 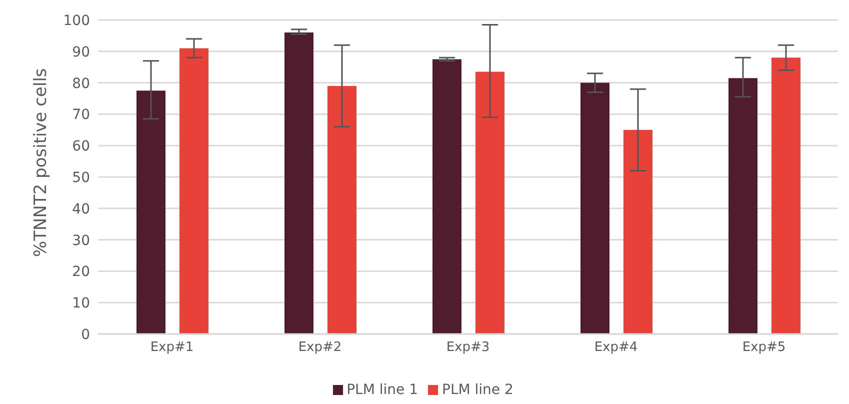 I want to click on x-tick-label: Exp#3, so click(x=468, y=348).